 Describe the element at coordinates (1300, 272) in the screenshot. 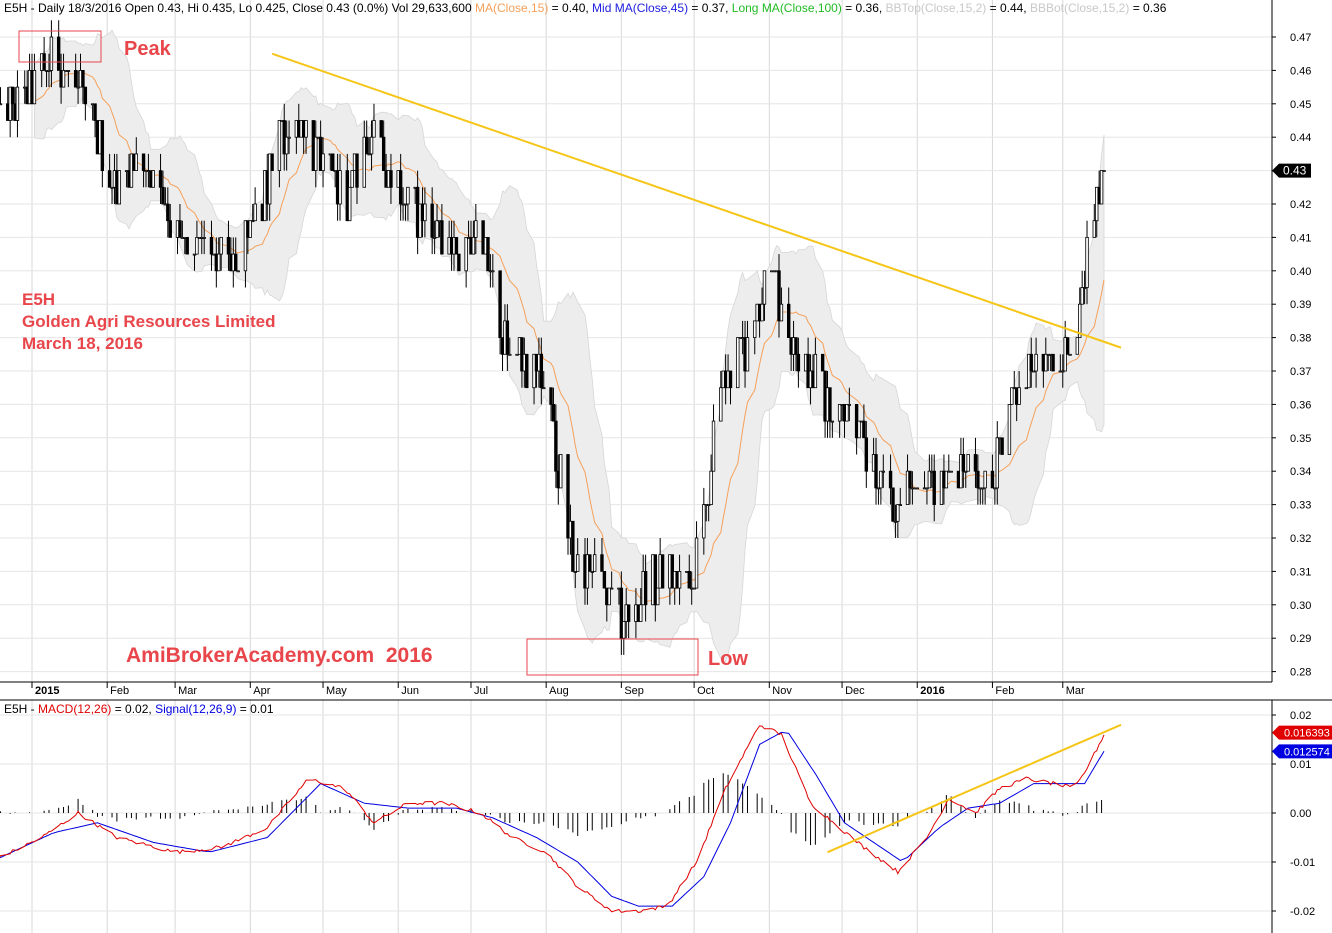

I see `price-tick-label: 0.40` at that location.